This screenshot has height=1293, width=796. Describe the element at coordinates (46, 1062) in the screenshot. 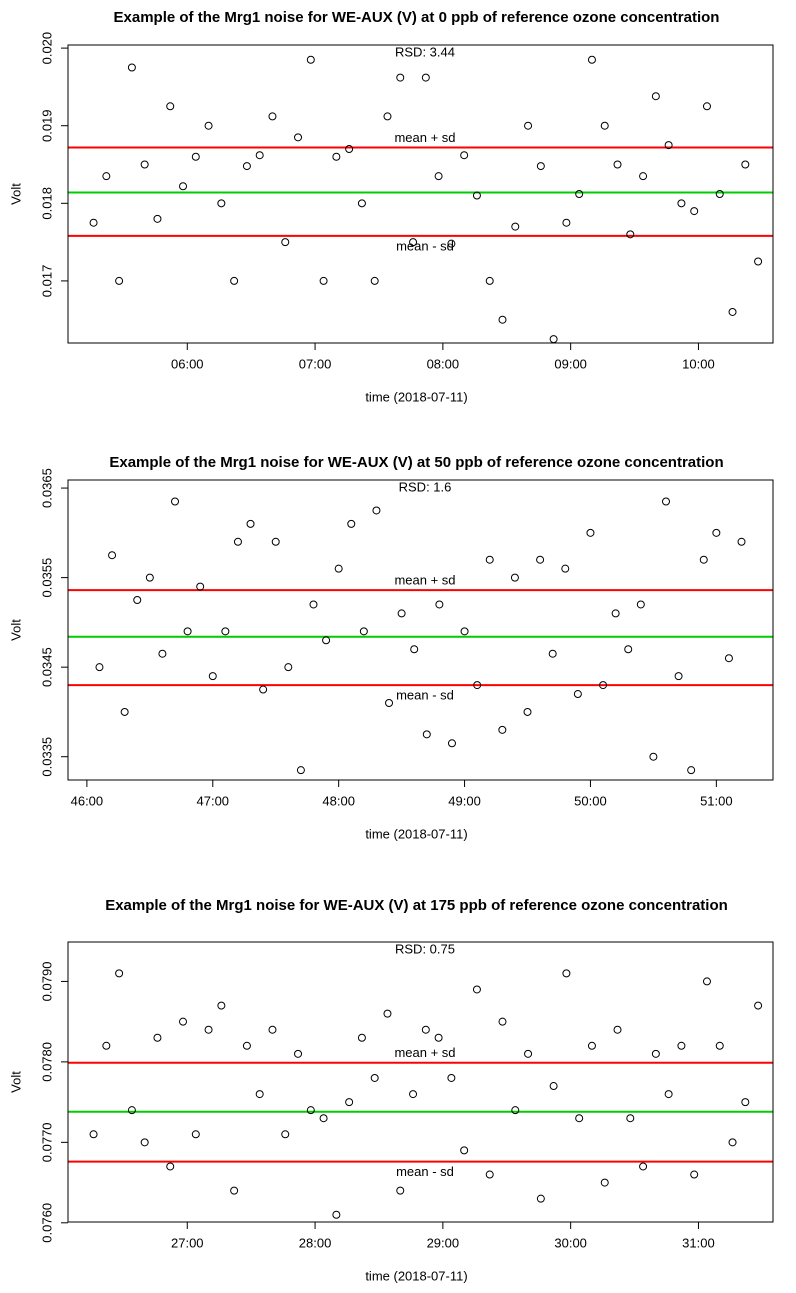

I see `y-tick-label: 0.0780` at that location.